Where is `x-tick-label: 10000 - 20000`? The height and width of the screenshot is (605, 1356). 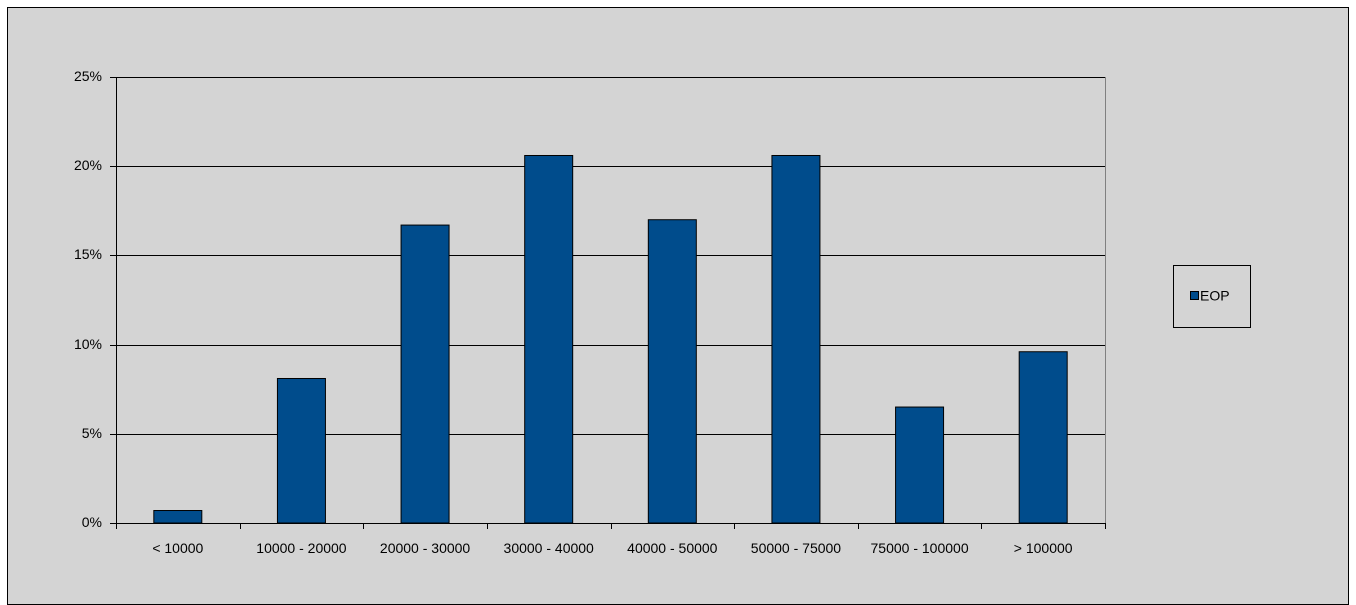 x-tick-label: 10000 - 20000 is located at coordinates (301, 548).